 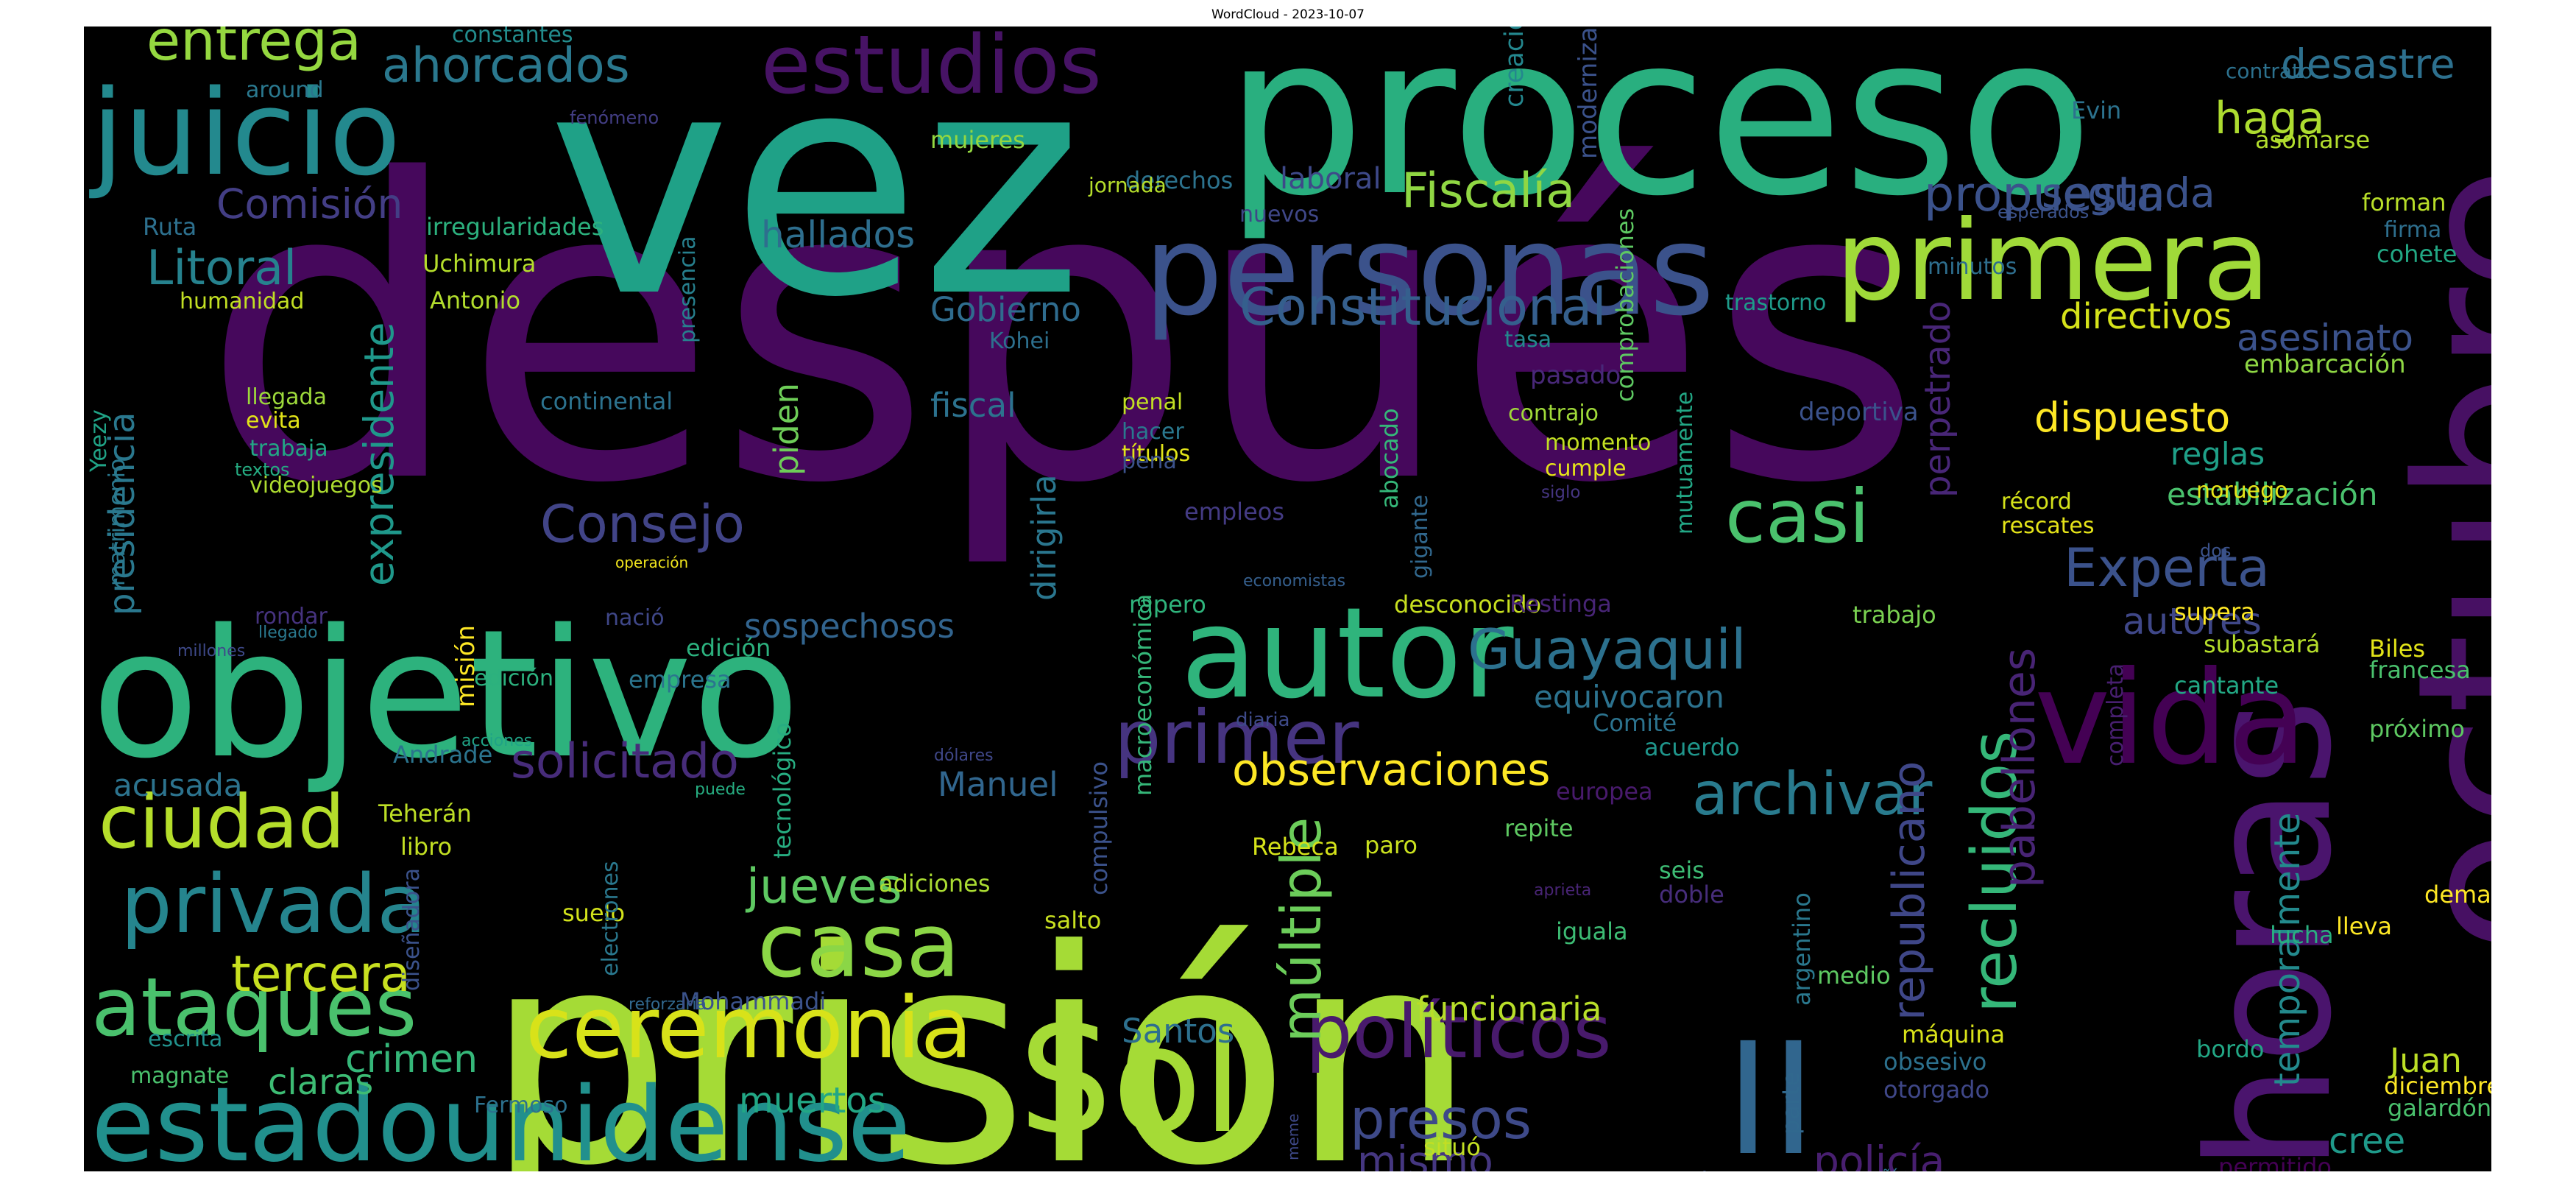 I want to click on word-pabellones: pabellones, so click(x=2019, y=768).